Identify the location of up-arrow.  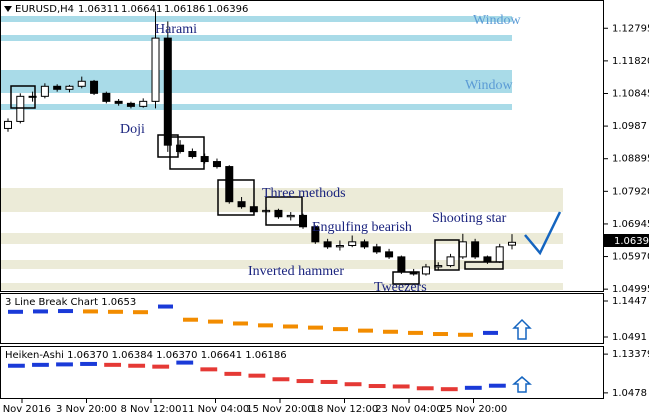
(522, 329).